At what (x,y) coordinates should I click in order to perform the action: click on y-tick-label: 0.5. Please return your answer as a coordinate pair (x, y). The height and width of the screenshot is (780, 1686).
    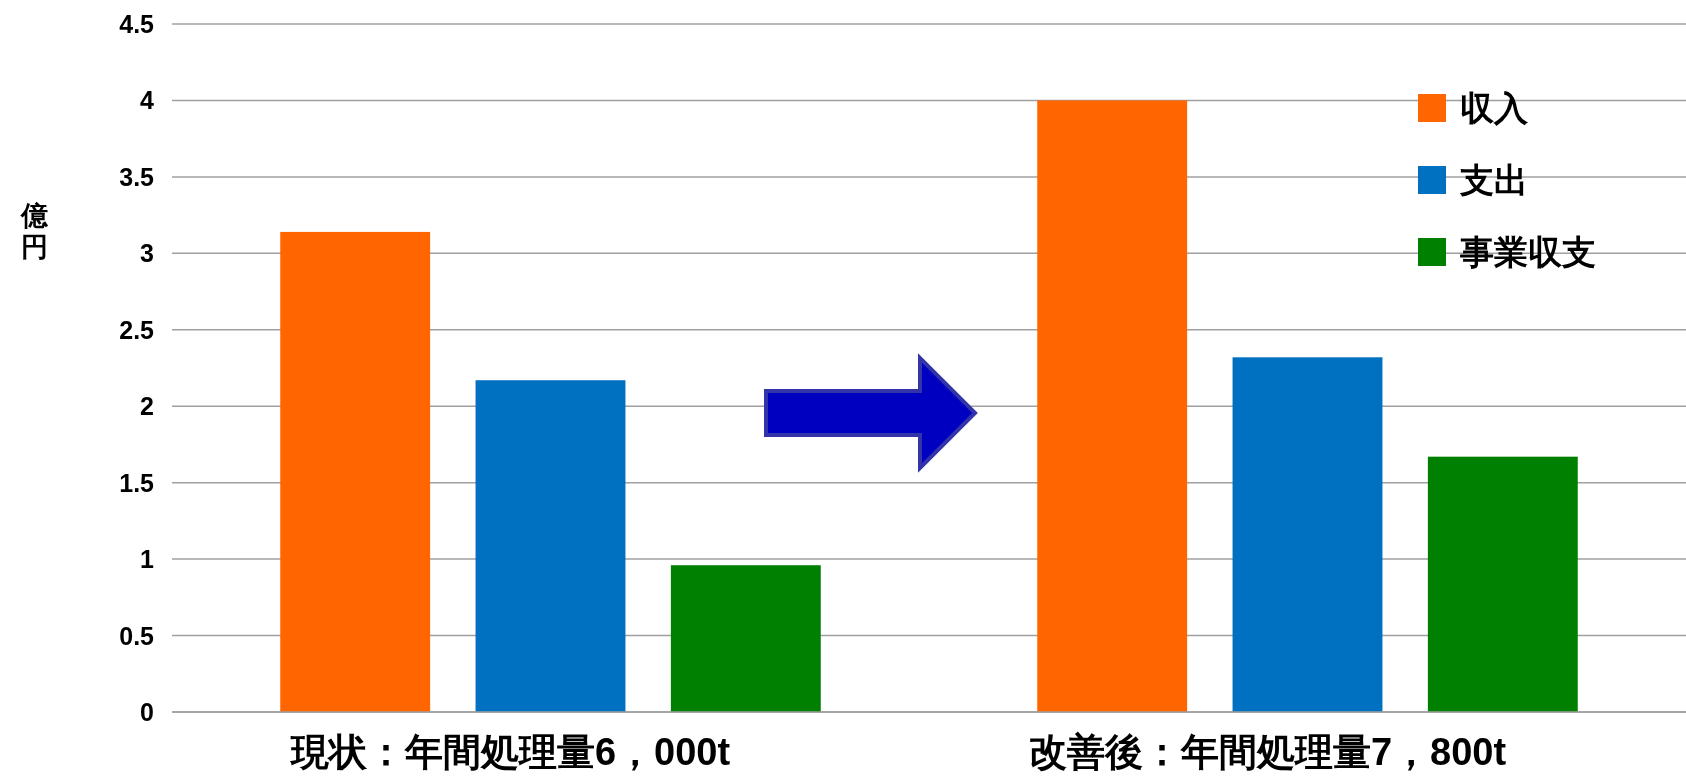
    Looking at the image, I should click on (137, 635).